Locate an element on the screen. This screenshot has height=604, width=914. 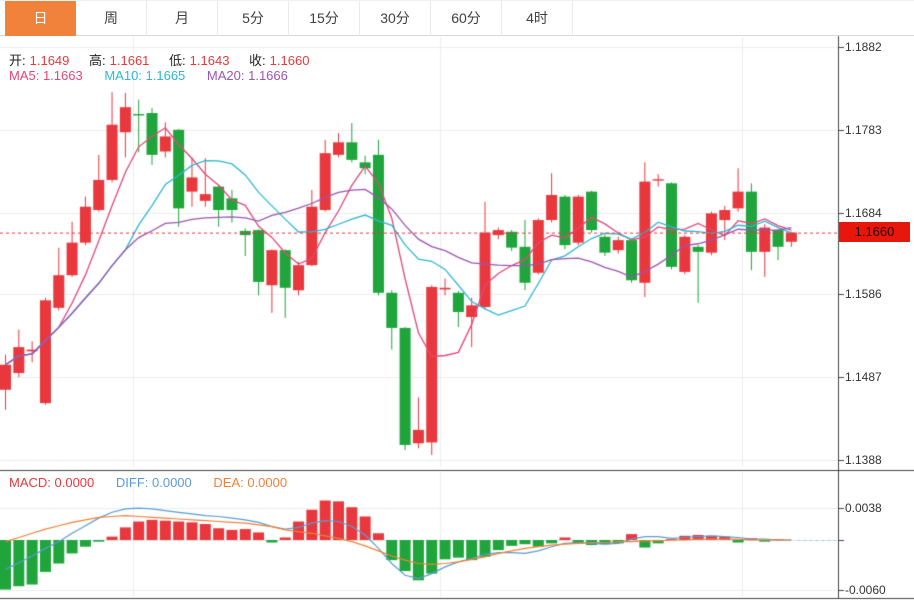
price-axis-label: 1.1388 is located at coordinates (863, 460).